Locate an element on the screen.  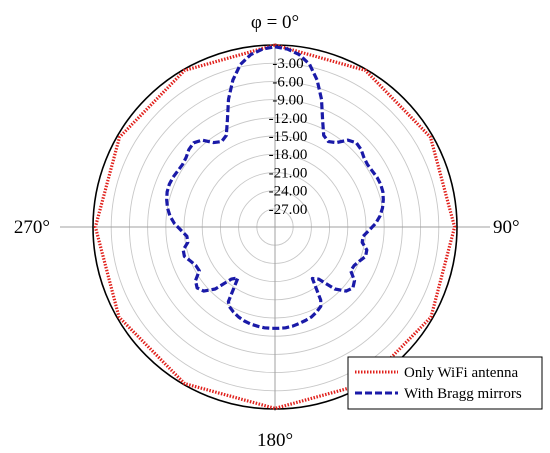
radial-tick-label-4: -15.00 is located at coordinates (288, 137).